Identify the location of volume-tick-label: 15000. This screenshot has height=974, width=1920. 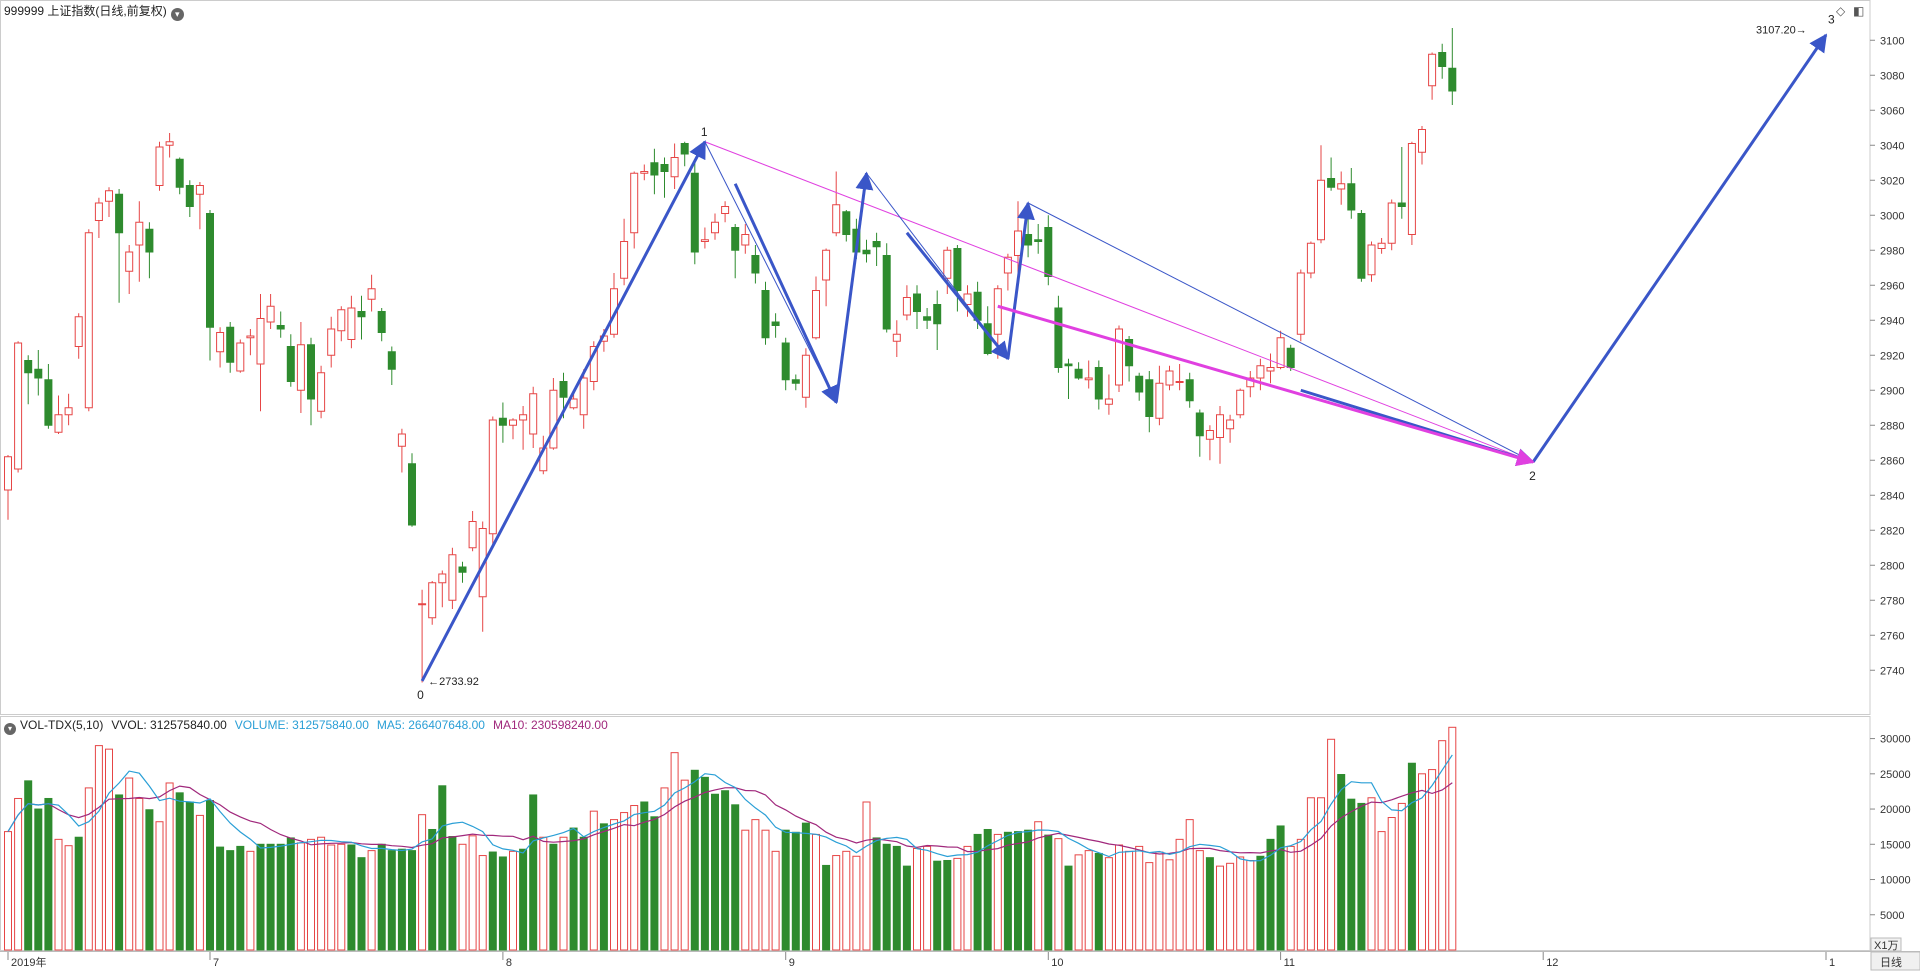
(1895, 845).